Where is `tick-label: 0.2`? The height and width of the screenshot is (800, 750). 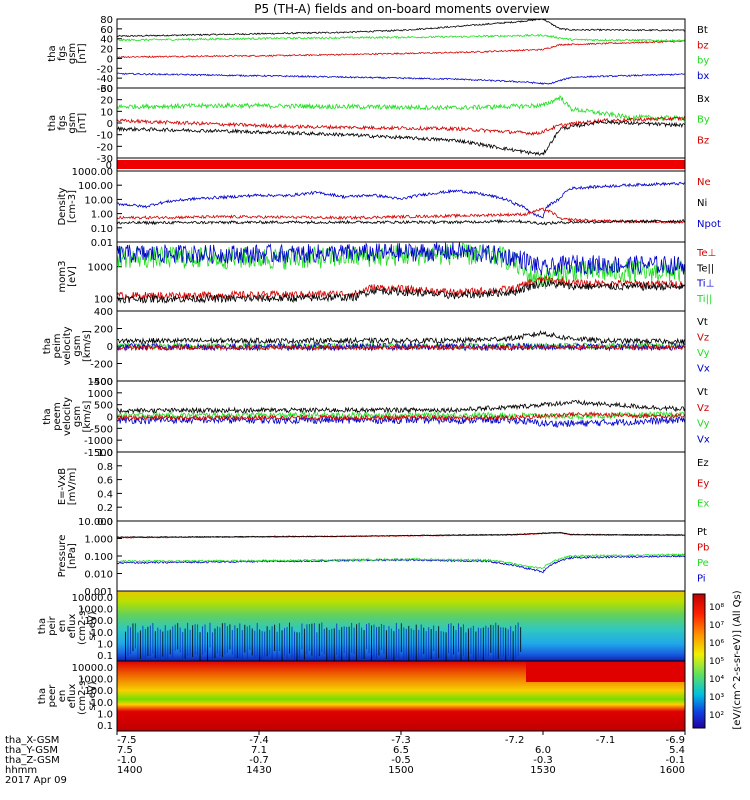
tick-label: 0.2 is located at coordinates (105, 508).